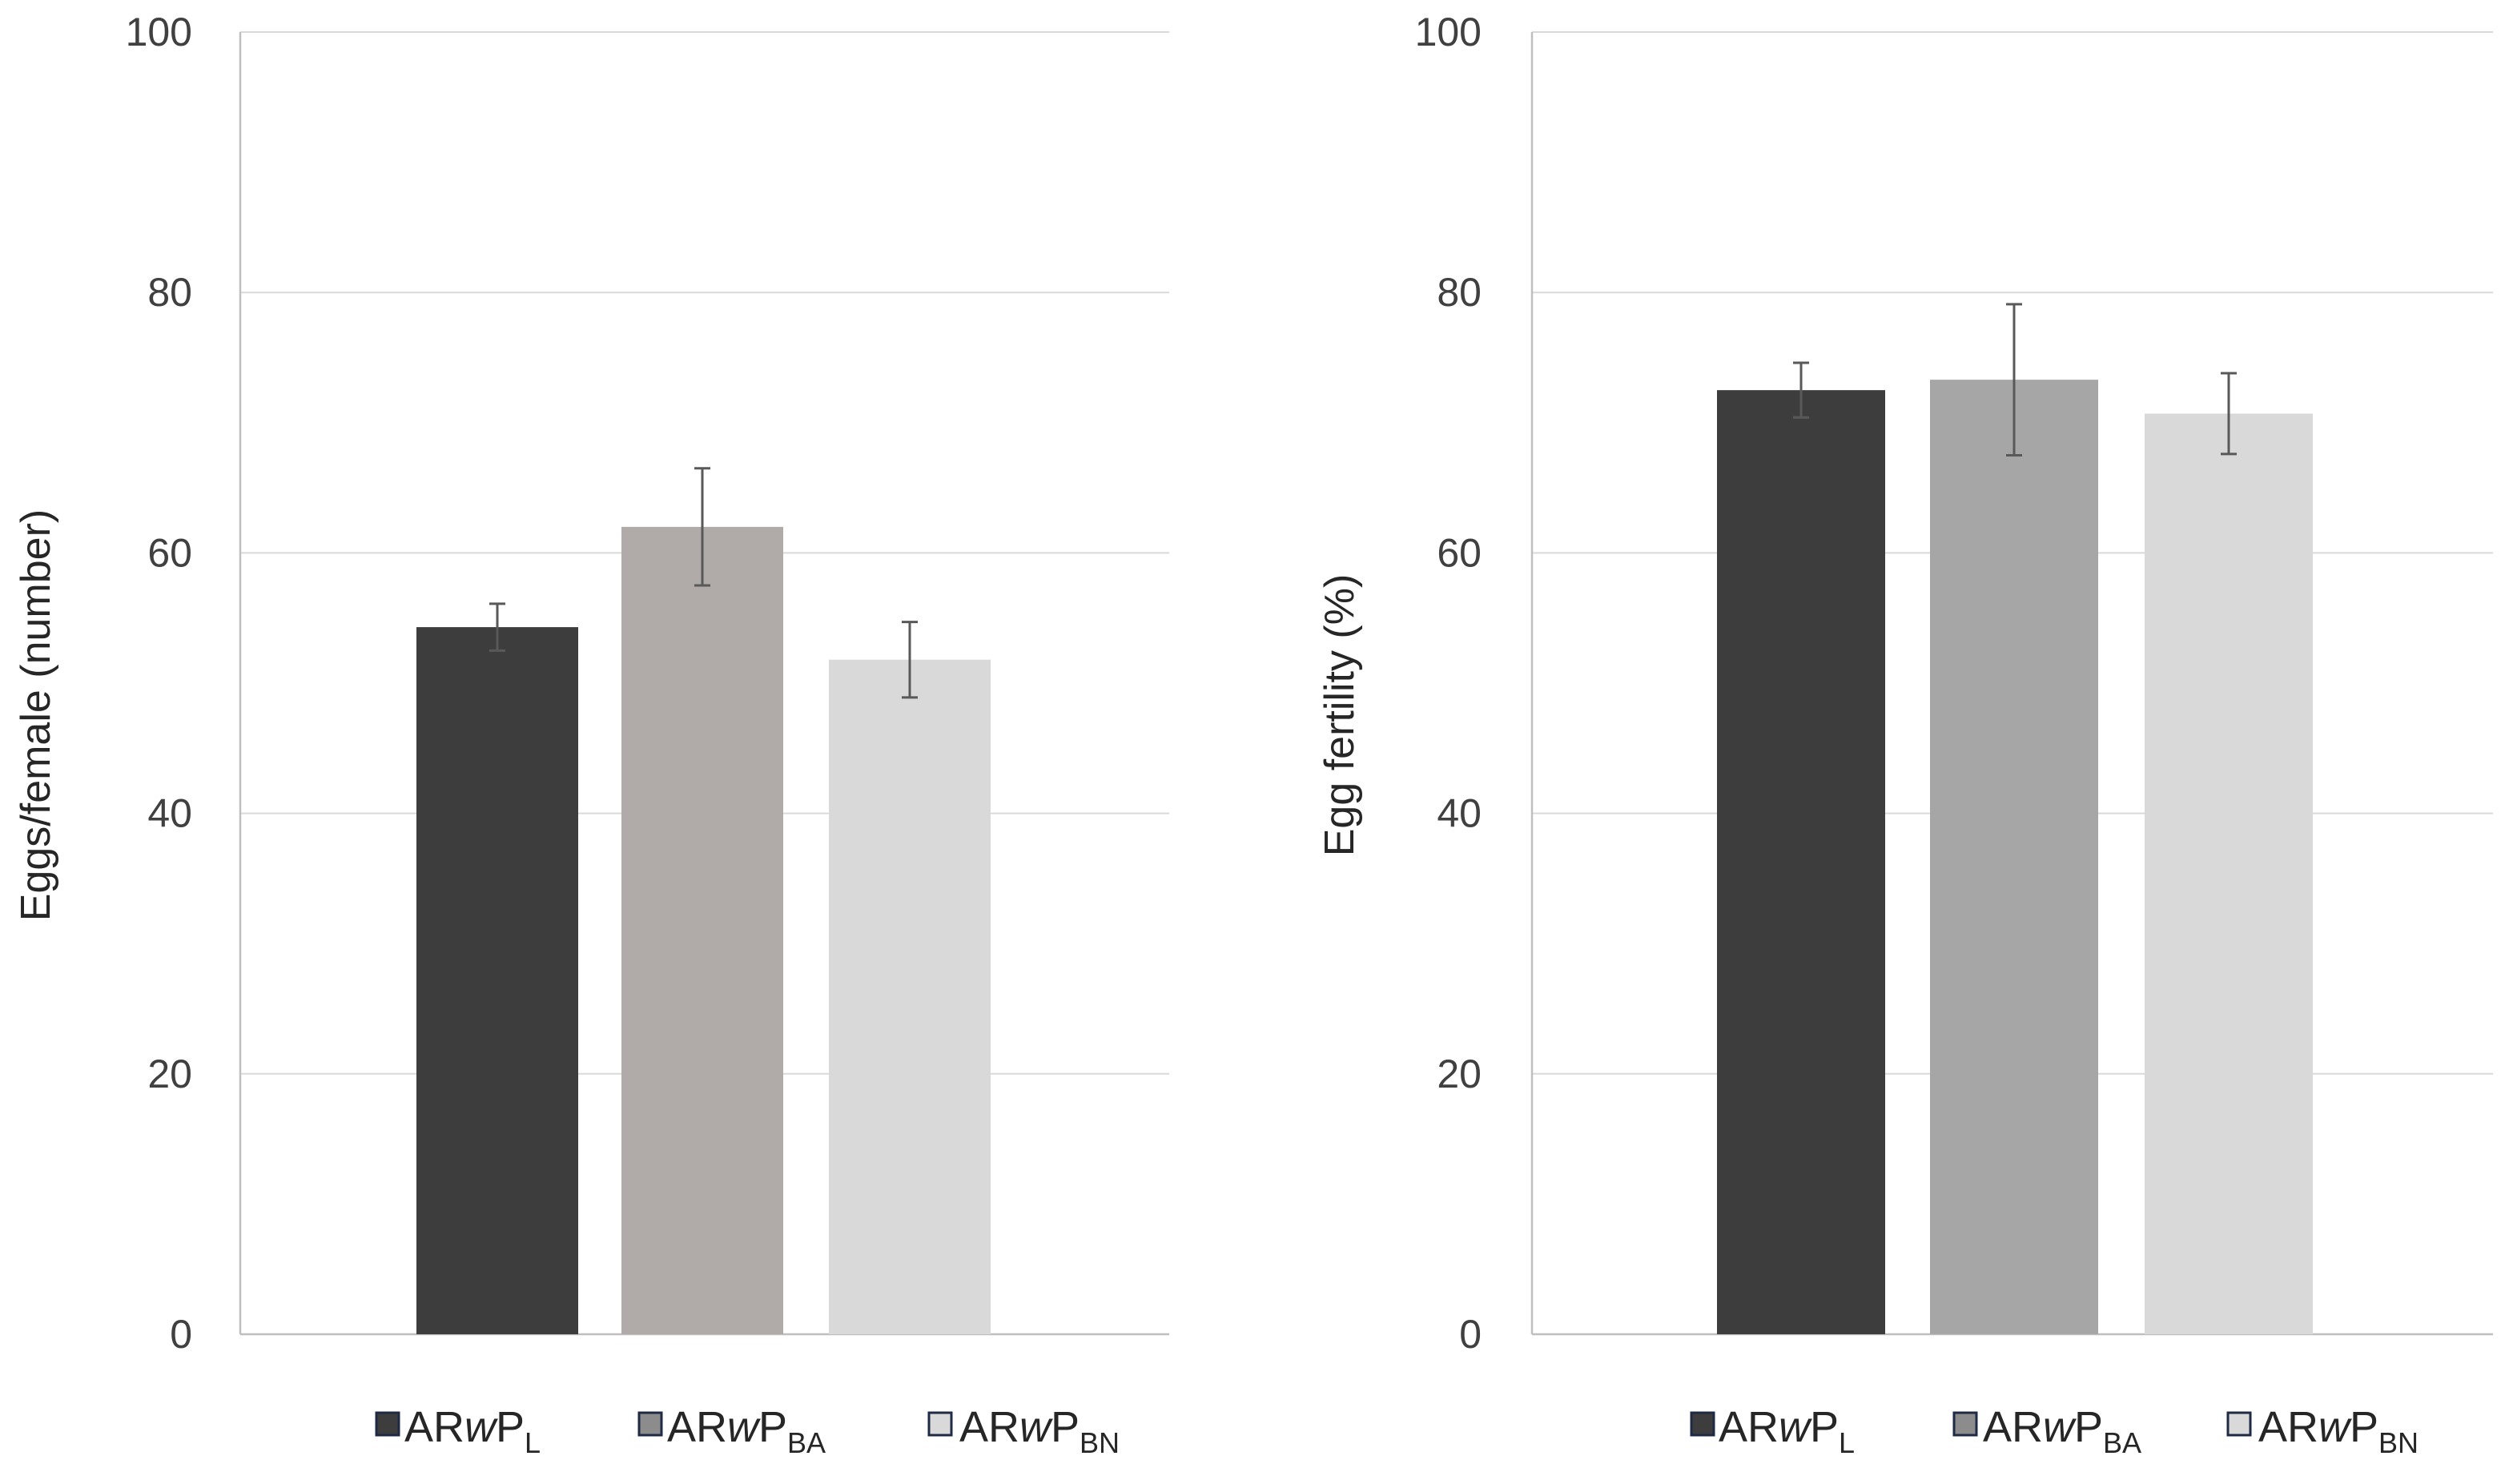 The width and height of the screenshot is (2501, 1484). Describe the element at coordinates (1340, 715) in the screenshot. I see `y-axis-label: Egg fertility (%)` at that location.